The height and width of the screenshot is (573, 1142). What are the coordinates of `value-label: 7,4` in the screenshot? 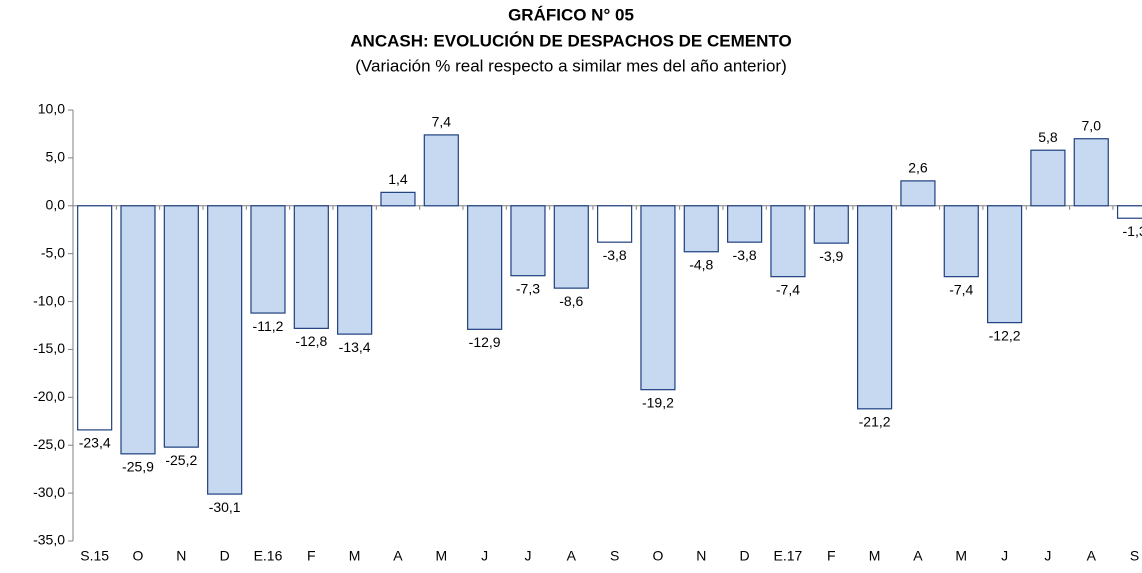 It's located at (442, 122).